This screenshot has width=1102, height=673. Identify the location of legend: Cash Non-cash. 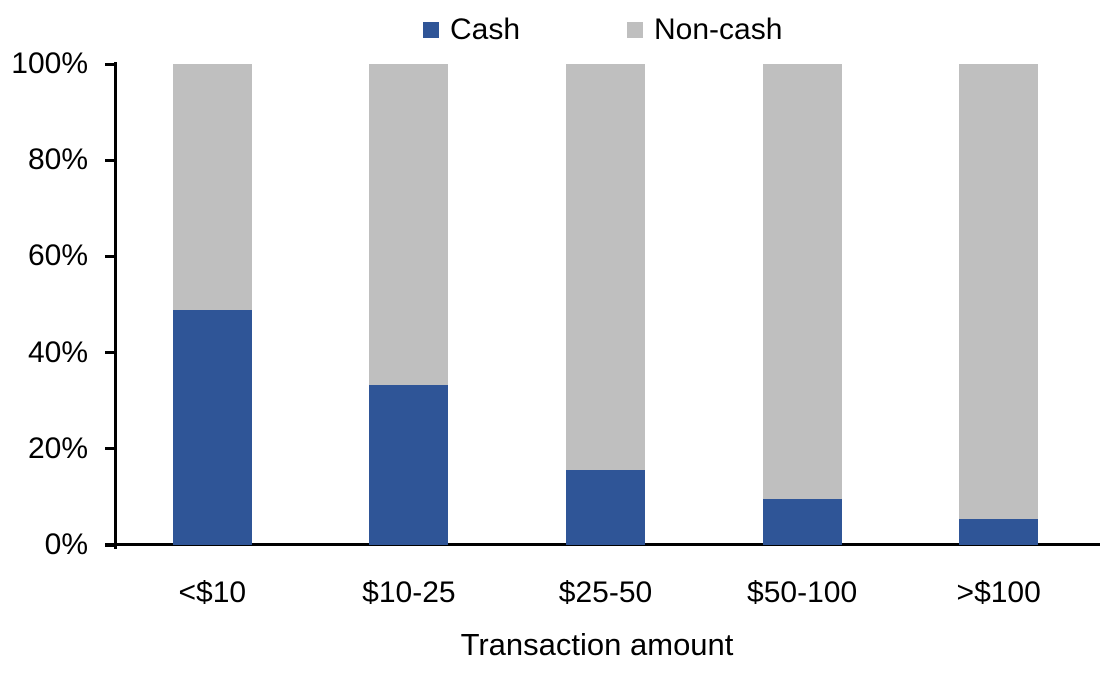
(551, 28).